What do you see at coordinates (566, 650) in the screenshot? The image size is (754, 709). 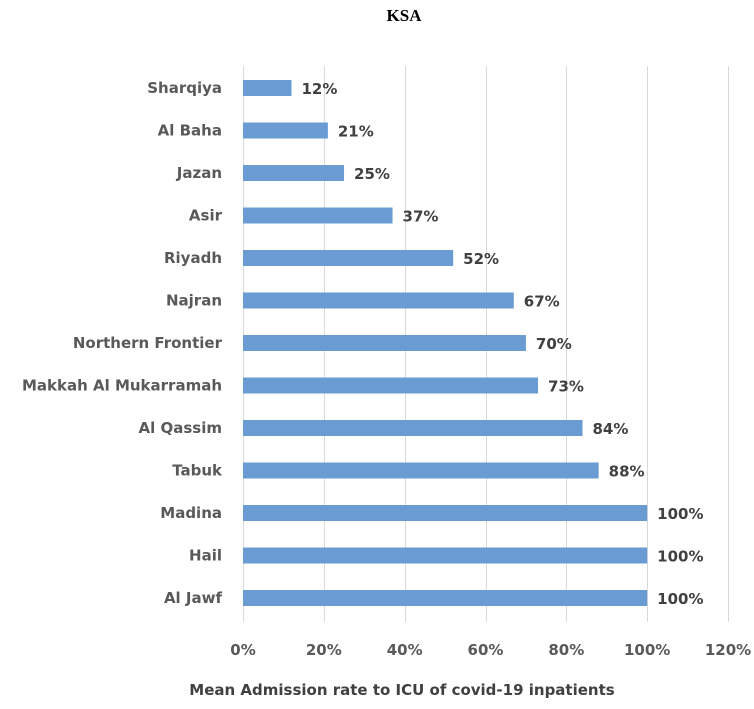 I see `x-tick-label: 80%` at bounding box center [566, 650].